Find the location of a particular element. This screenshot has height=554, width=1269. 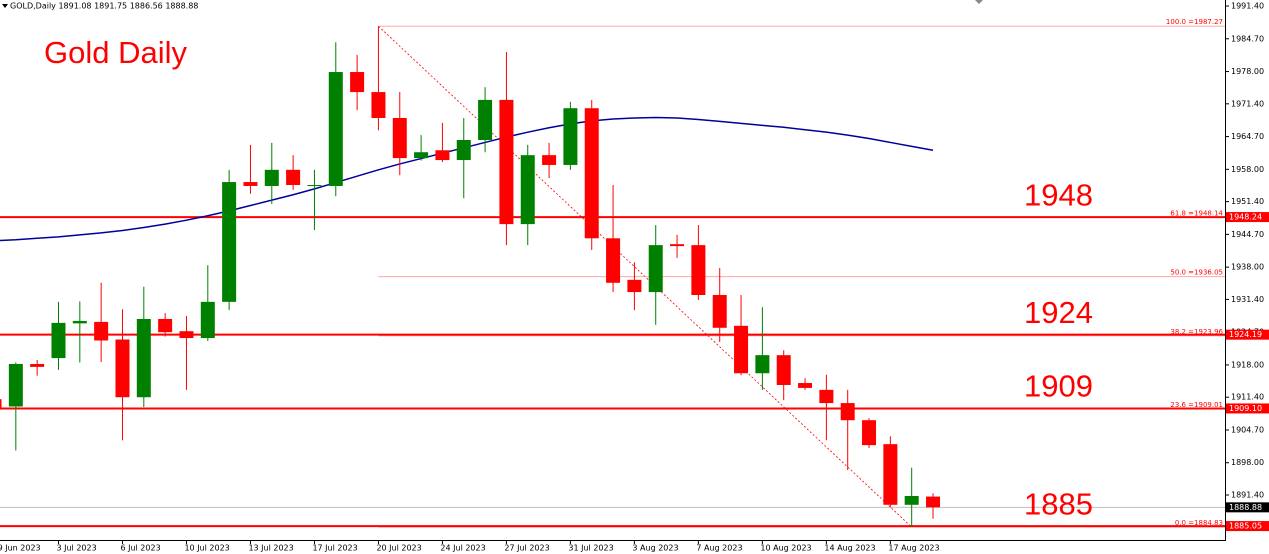

x-tick-label: 27 Jul 2023 is located at coordinates (526, 548).